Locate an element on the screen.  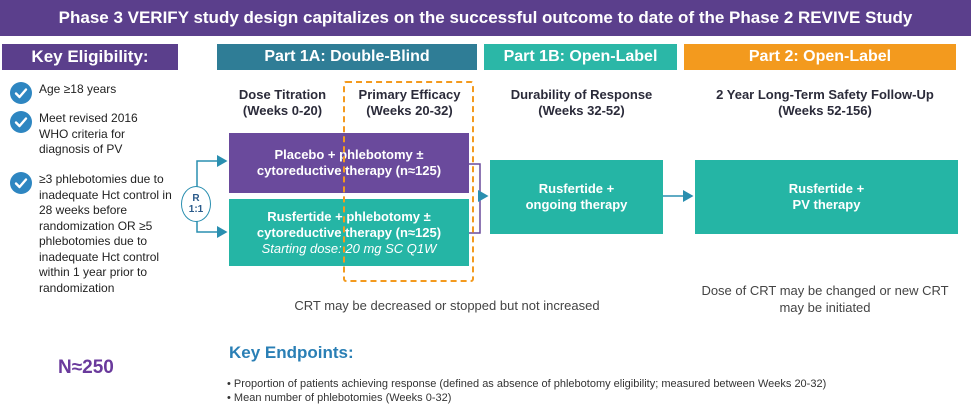
endpoints-header: Key Endpoints: is located at coordinates (291, 352).